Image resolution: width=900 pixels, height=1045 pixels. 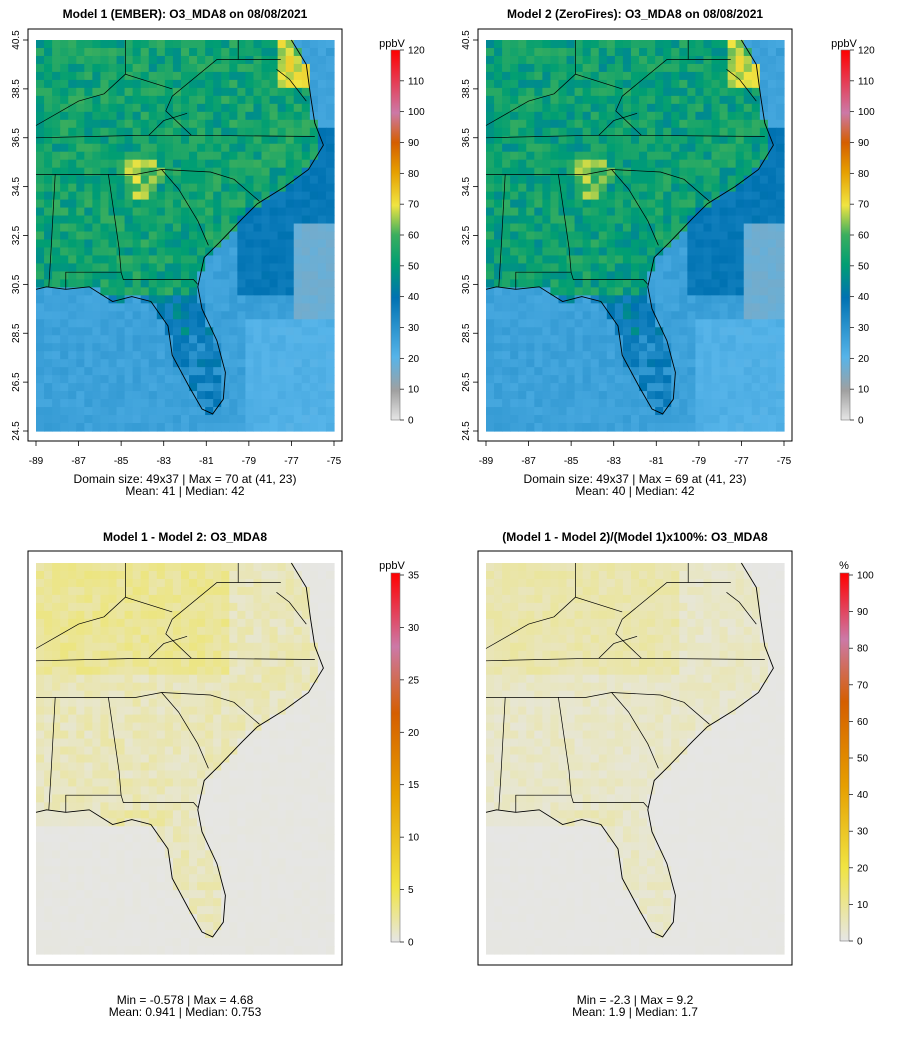 I want to click on panel3-map, so click(x=185, y=758).